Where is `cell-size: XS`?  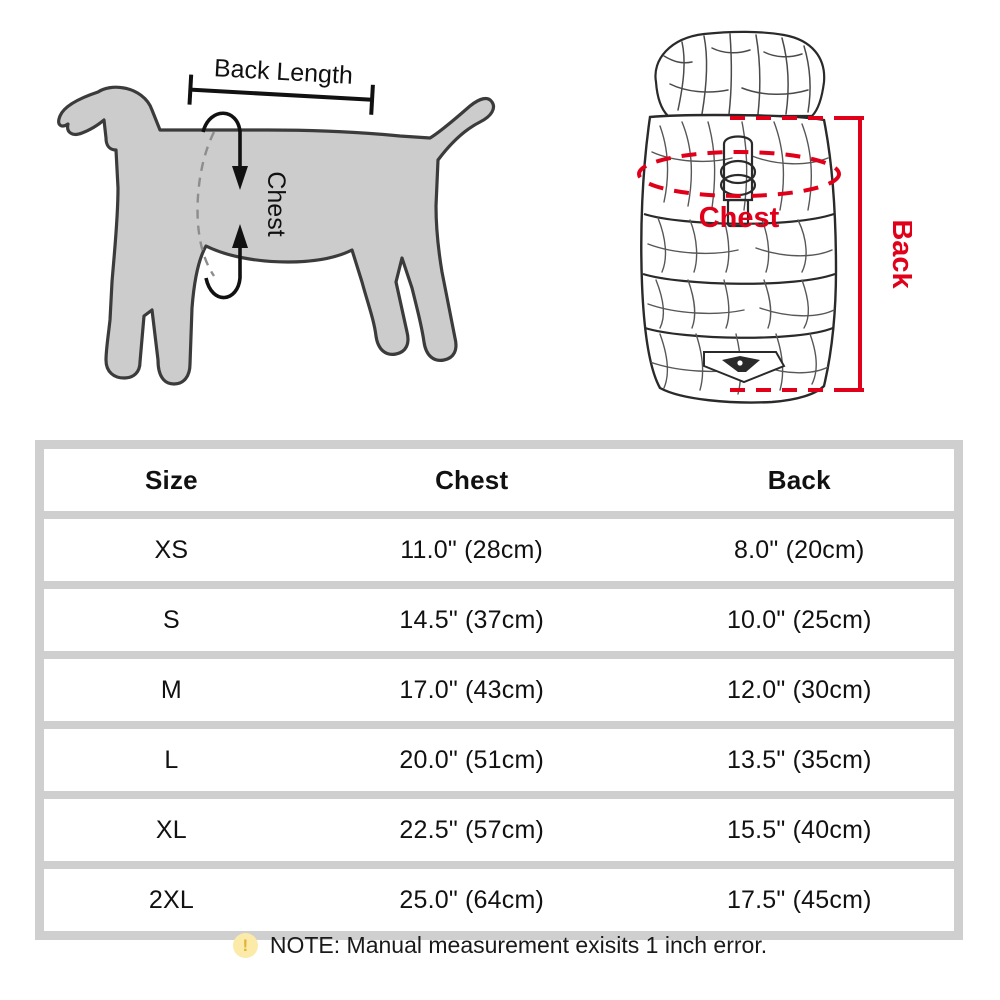
cell-size: XS is located at coordinates (171, 549).